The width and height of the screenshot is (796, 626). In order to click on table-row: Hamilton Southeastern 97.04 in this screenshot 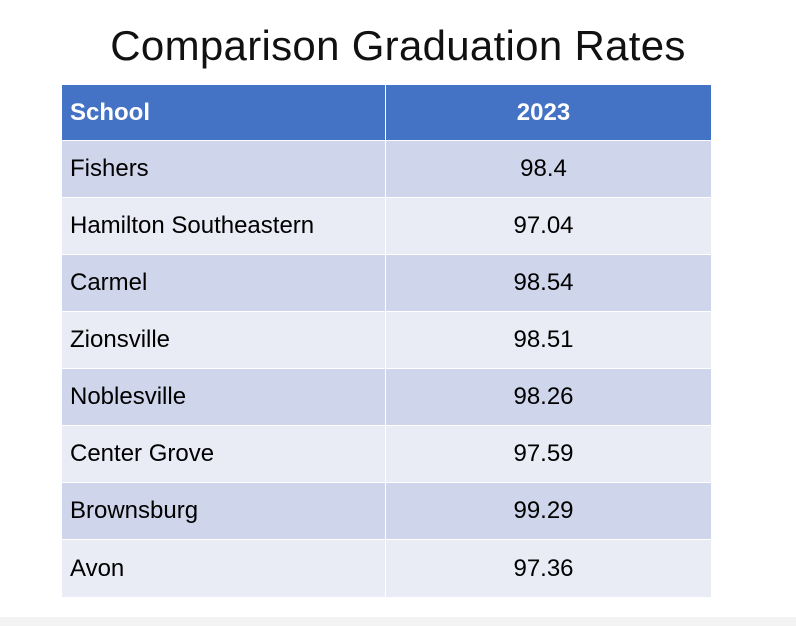, I will do `click(386, 226)`.